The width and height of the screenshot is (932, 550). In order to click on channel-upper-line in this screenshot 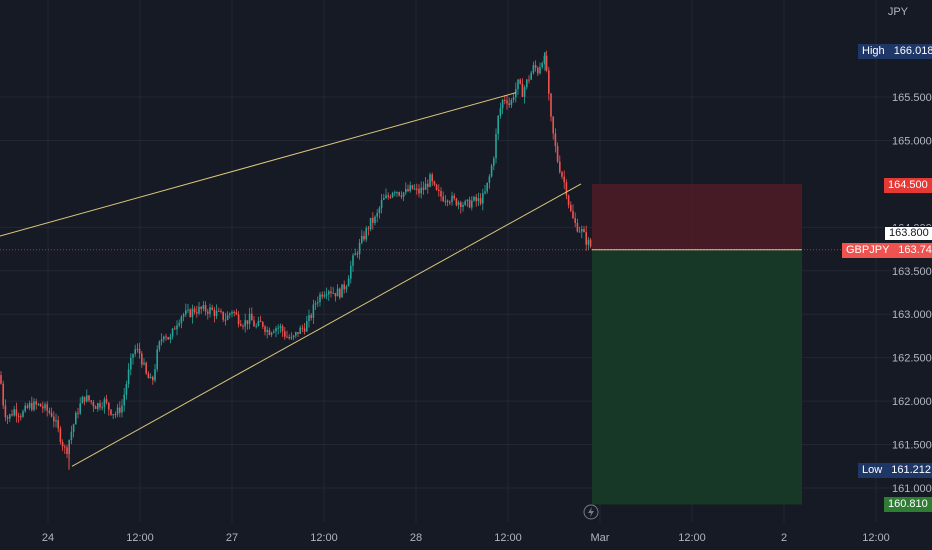, I will do `click(258, 164)`.